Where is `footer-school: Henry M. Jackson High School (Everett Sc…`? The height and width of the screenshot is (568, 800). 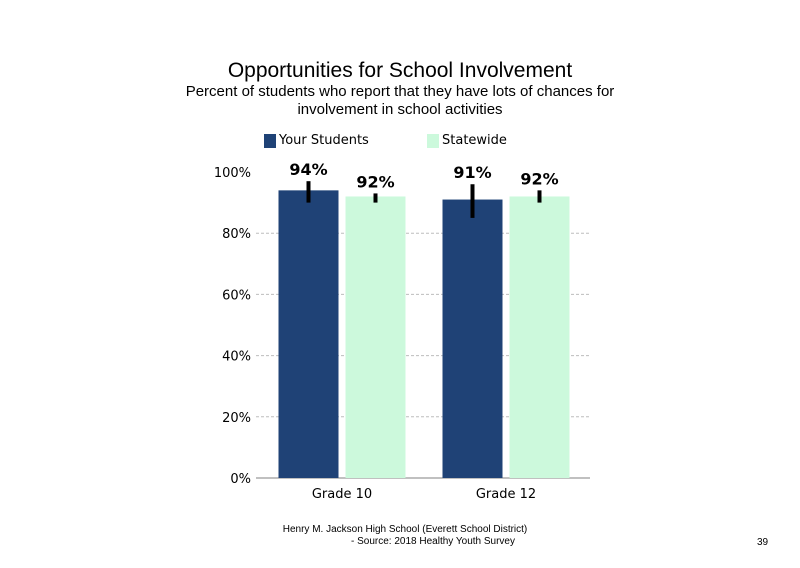
footer-school: Henry M. Jackson High School (Everett Sc… is located at coordinates (405, 529).